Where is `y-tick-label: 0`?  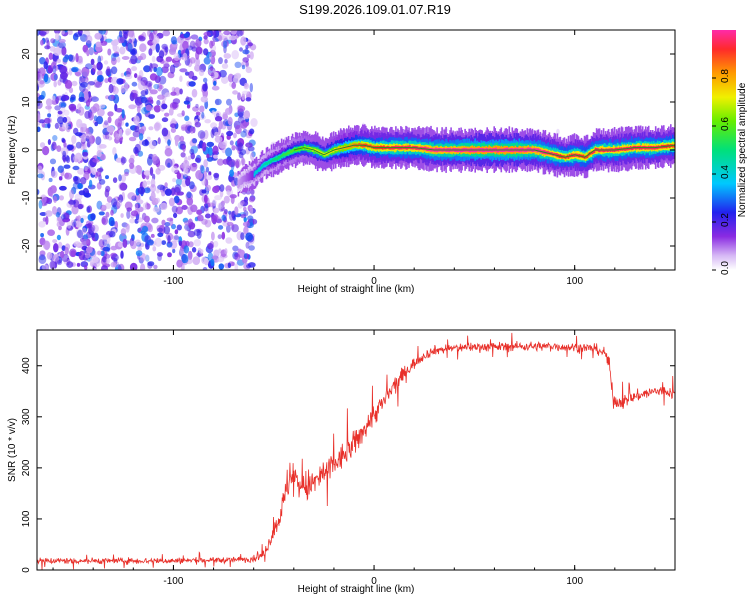 y-tick-label: 0 is located at coordinates (26, 150).